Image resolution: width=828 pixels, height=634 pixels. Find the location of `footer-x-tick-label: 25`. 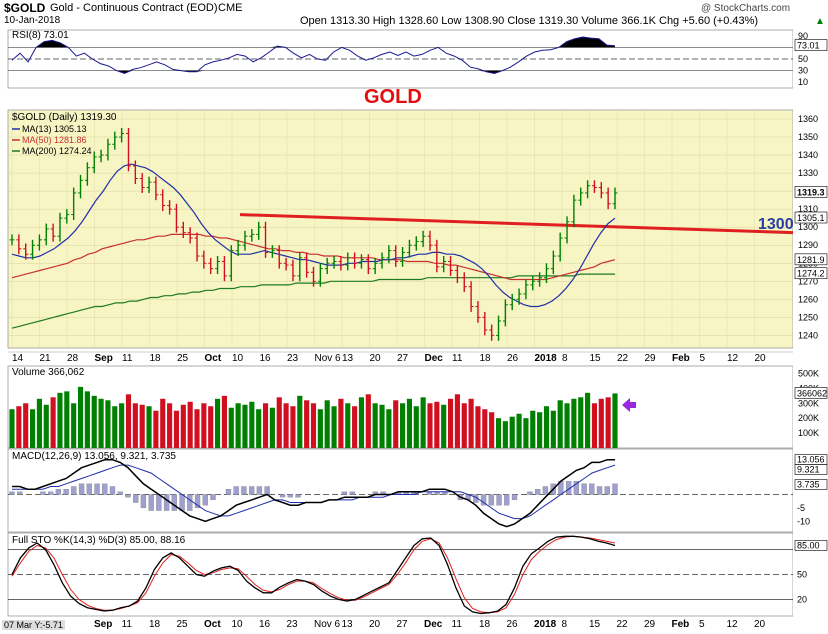

footer-x-tick-label: 25 is located at coordinates (183, 624).